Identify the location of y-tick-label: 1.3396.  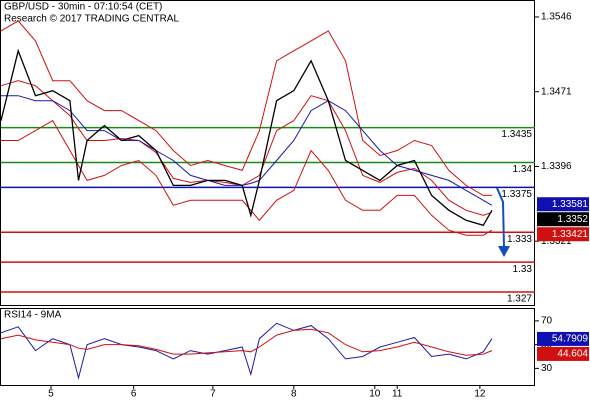
(556, 166).